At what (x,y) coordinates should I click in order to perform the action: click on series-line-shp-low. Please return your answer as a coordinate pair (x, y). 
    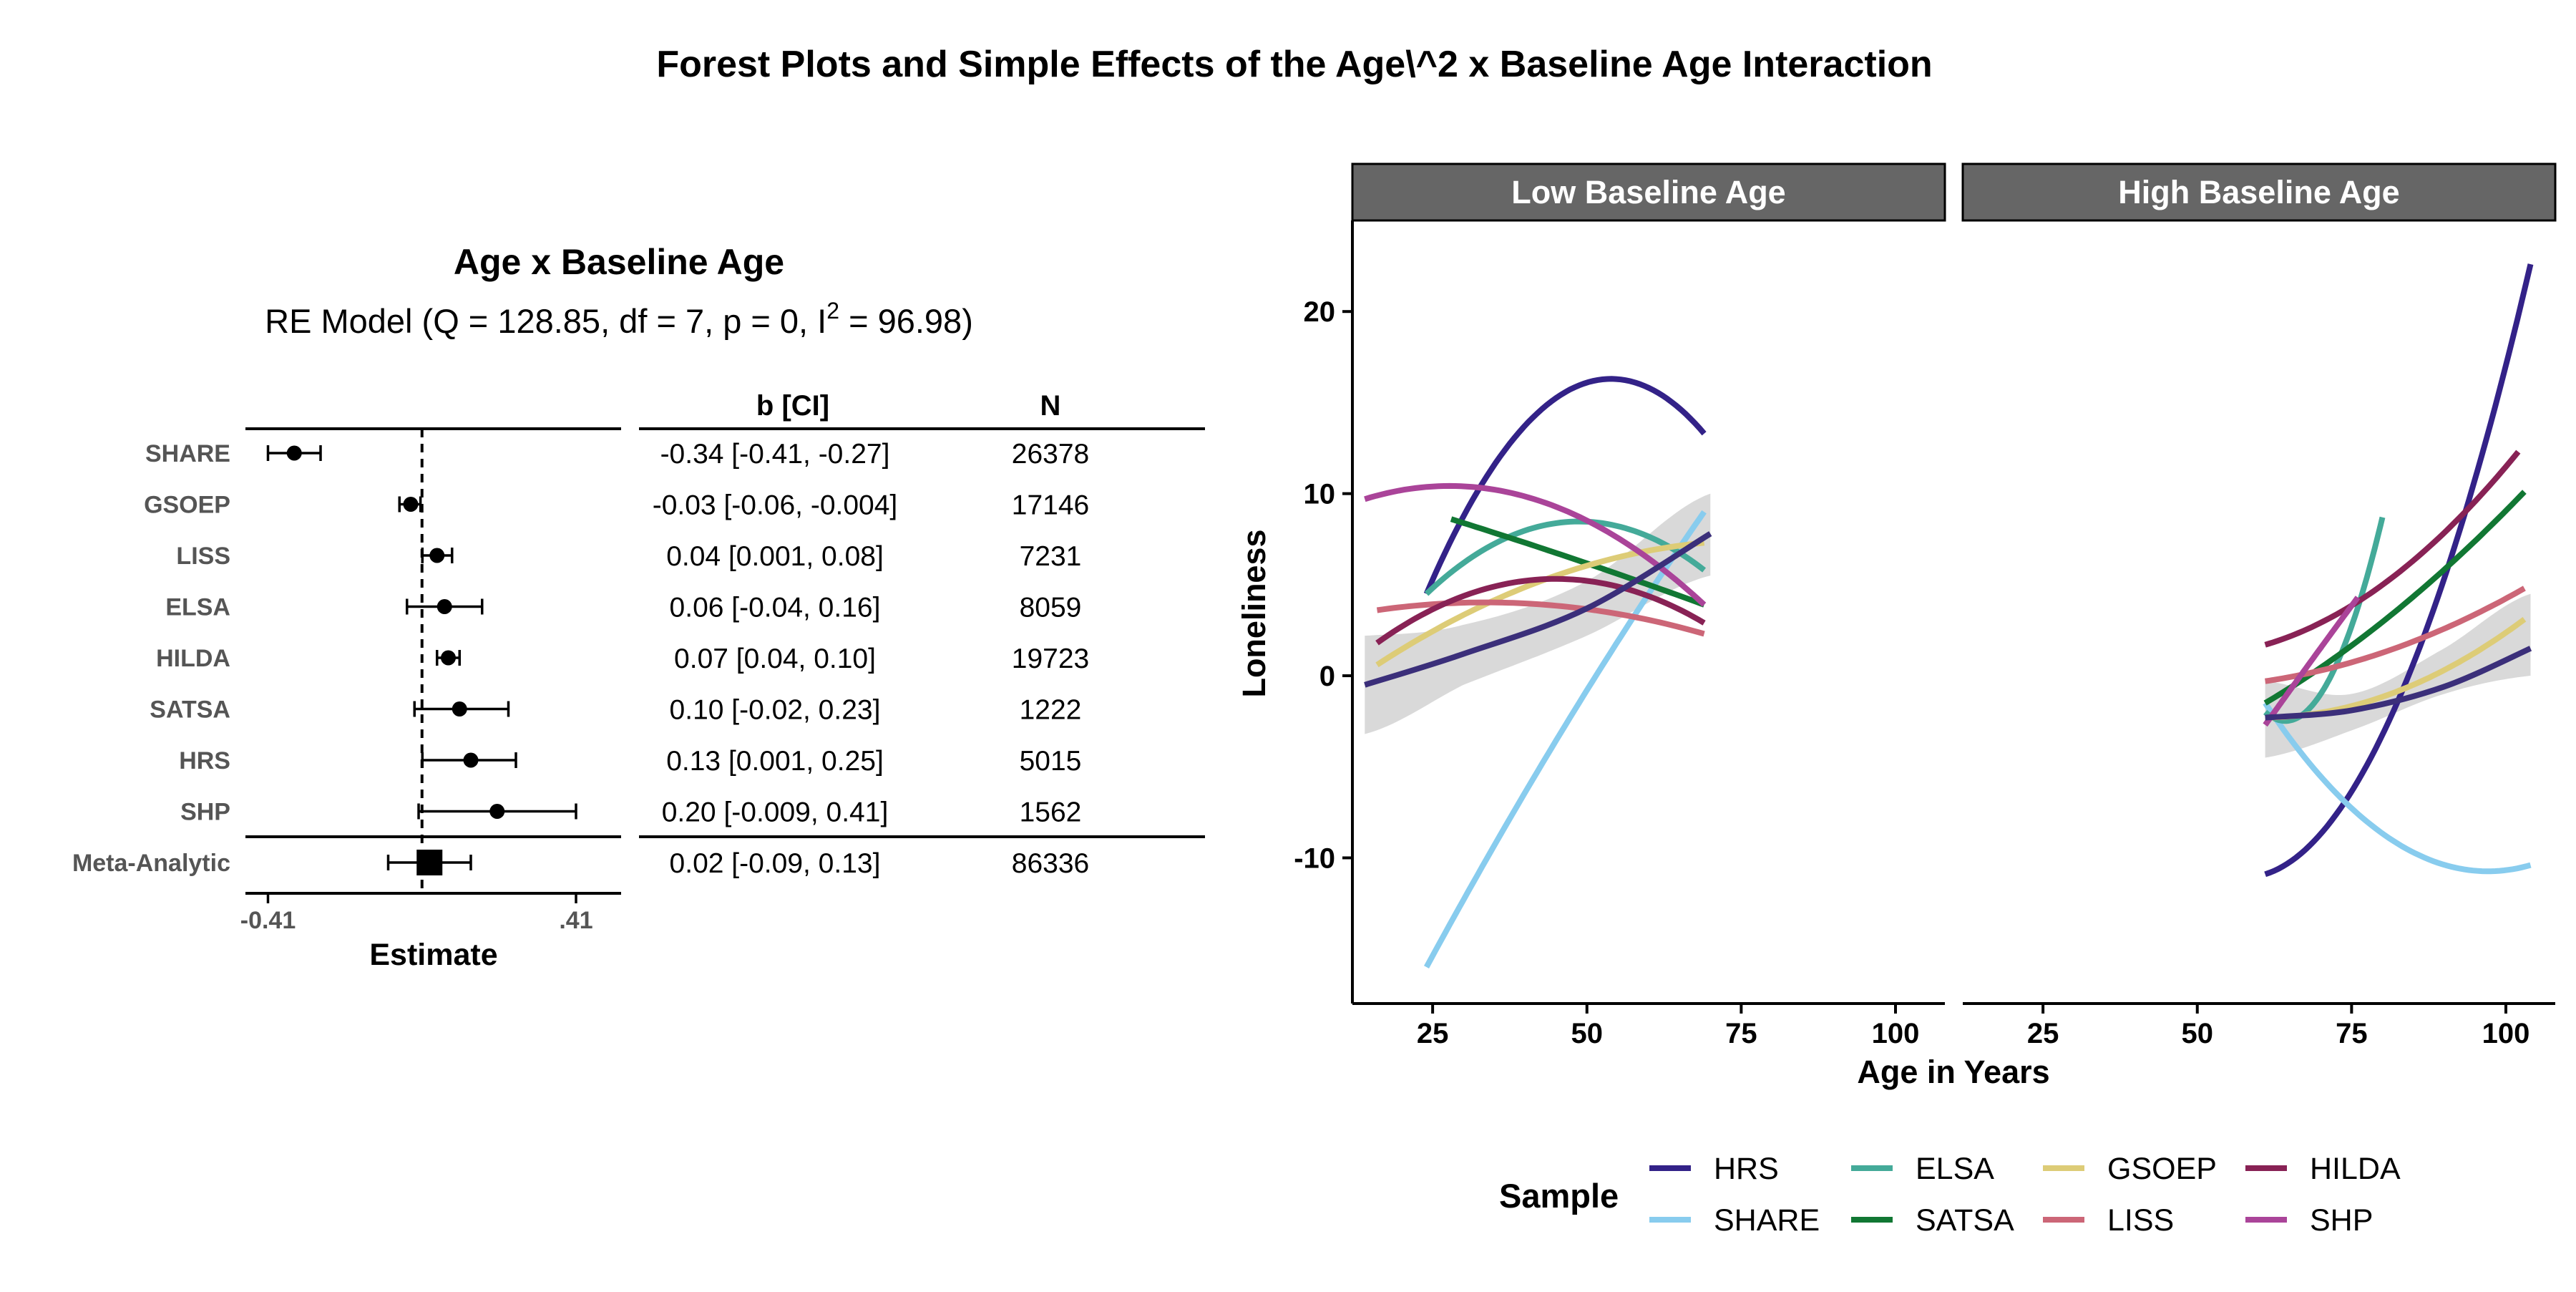
    Looking at the image, I should click on (1535, 544).